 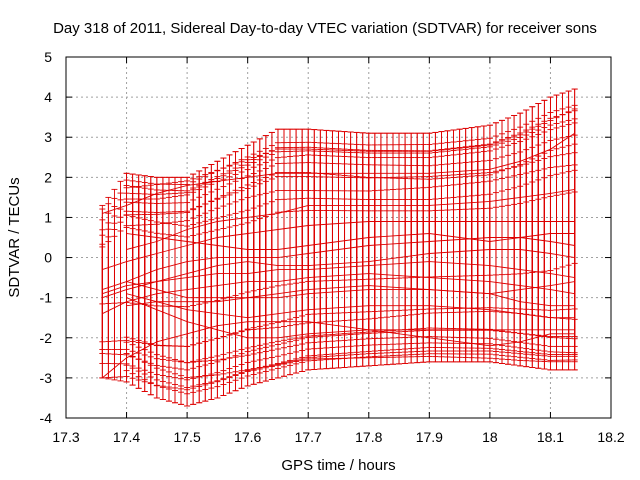 I want to click on y-tick-label: 0, so click(x=48, y=258).